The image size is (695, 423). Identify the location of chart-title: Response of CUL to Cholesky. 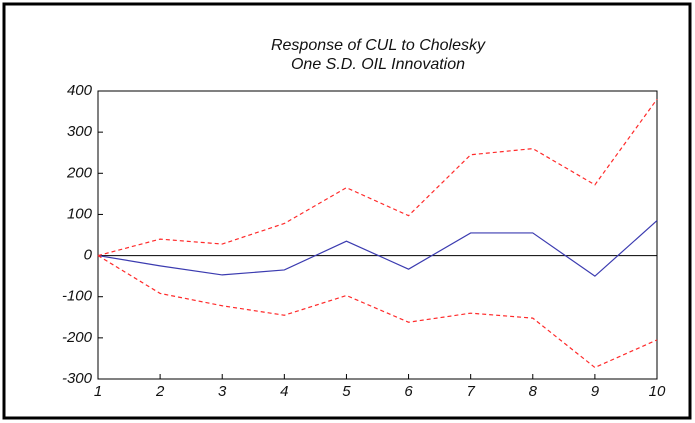
(378, 45).